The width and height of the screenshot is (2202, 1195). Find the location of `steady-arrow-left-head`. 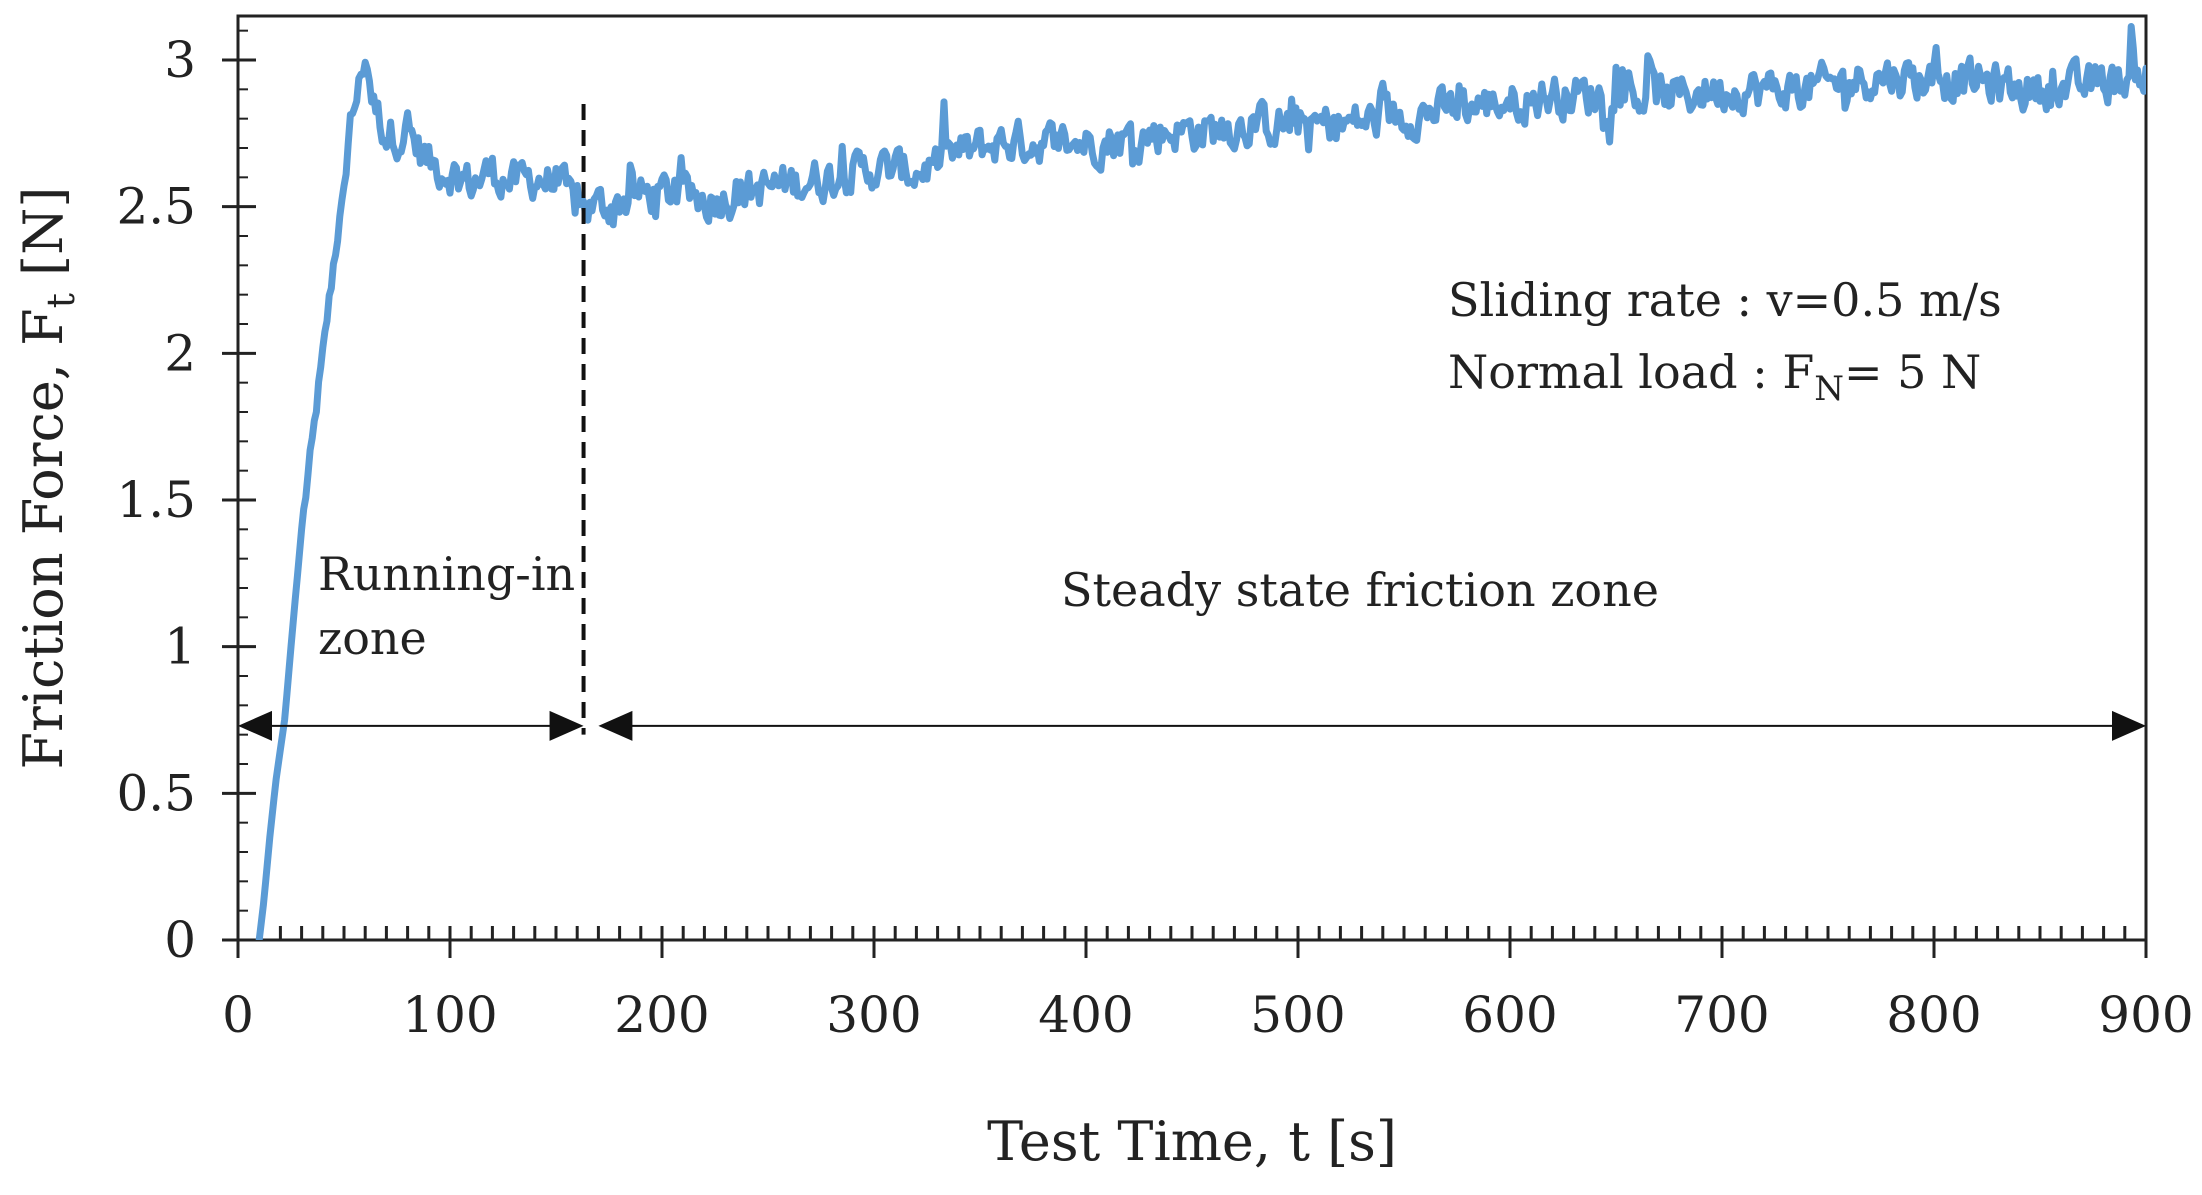

steady-arrow-left-head is located at coordinates (615, 725).